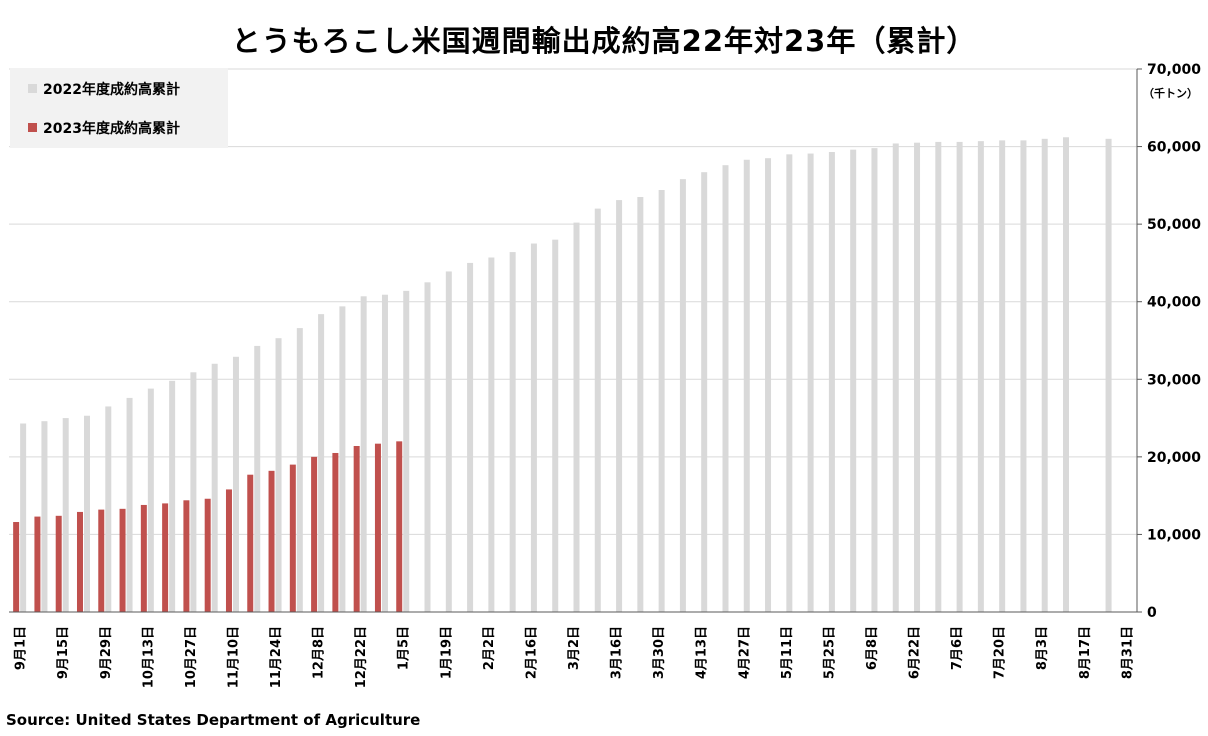  What do you see at coordinates (361, 657) in the screenshot?
I see `x-tick-label: 12月22日` at bounding box center [361, 657].